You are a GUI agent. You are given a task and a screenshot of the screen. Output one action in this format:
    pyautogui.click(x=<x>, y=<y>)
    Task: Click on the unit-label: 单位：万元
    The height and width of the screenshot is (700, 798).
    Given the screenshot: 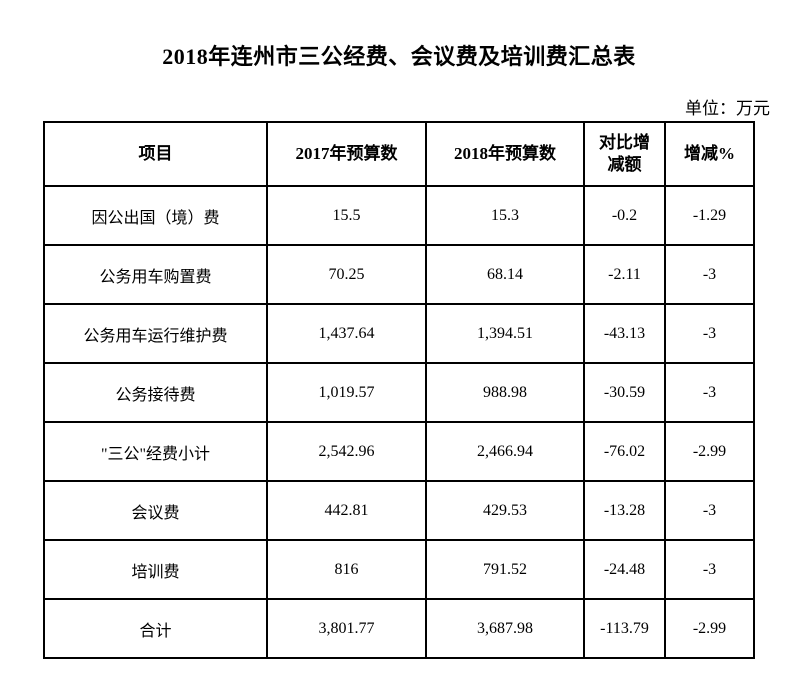 What is the action you would take?
    pyautogui.click(x=727, y=108)
    